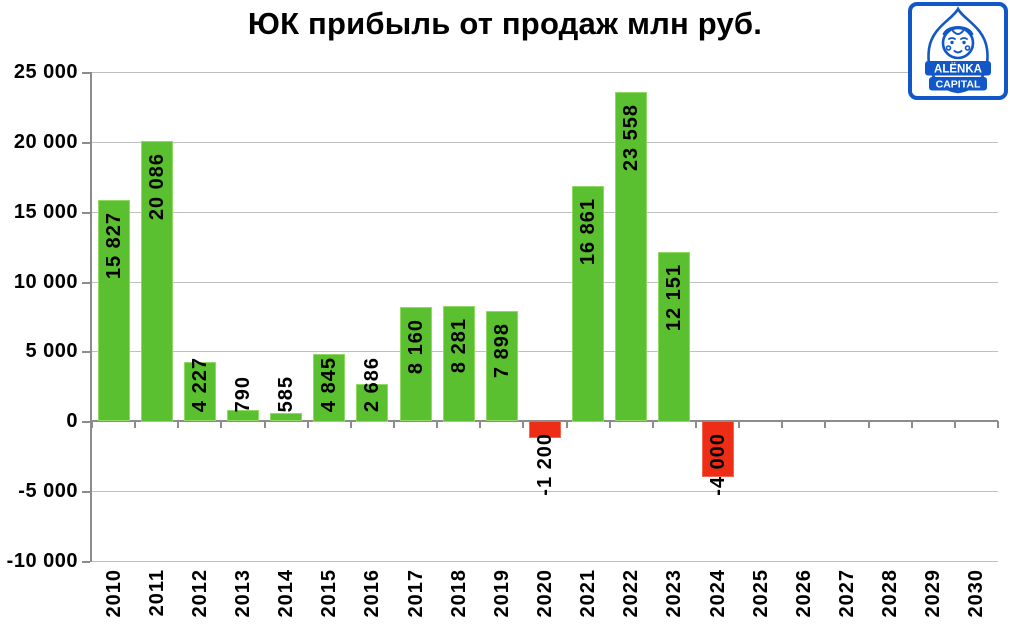  I want to click on y-tick-label: 5 000, so click(51, 351).